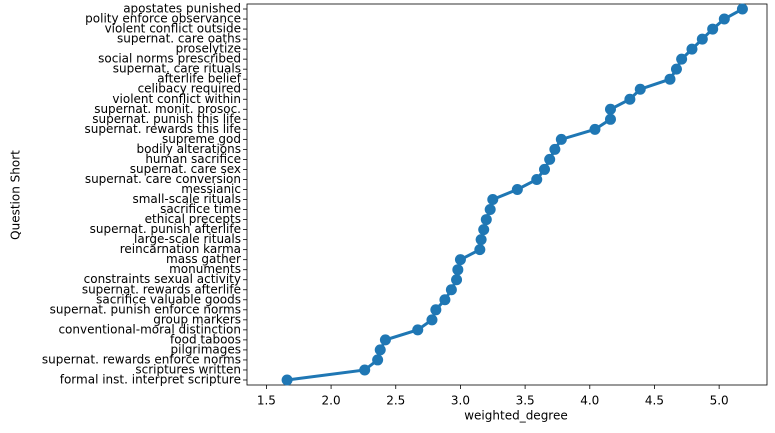 This screenshot has height=433, width=775. Describe the element at coordinates (719, 401) in the screenshot. I see `x-tick-label: 5.0` at that location.